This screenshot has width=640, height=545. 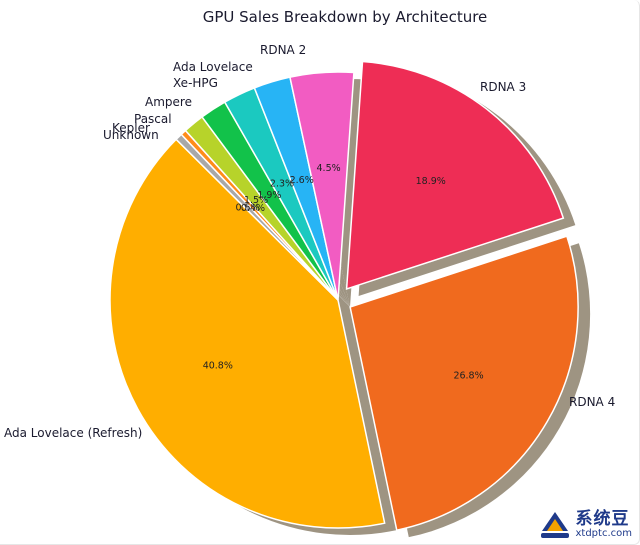 I want to click on slice-pct-unknown: 0.5%, so click(x=248, y=207).